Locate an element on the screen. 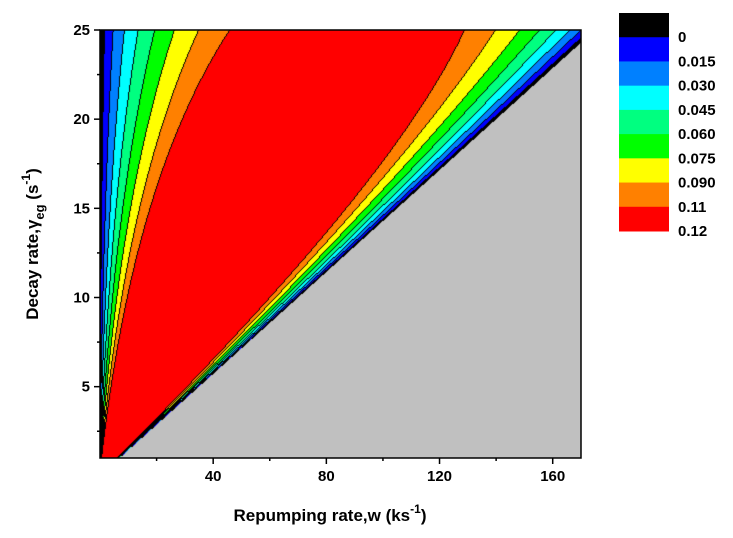  legend-label: 0.015 is located at coordinates (697, 61).